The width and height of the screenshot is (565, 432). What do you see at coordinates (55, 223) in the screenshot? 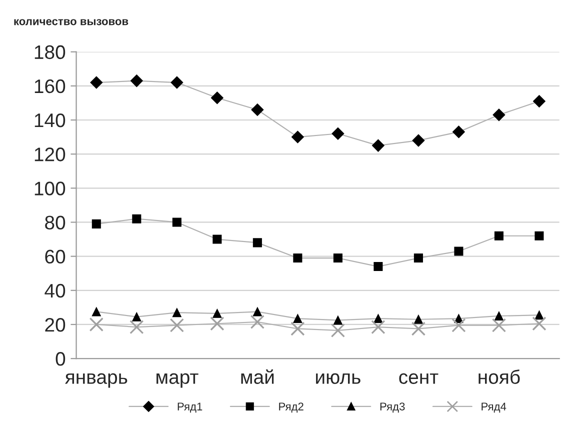
I see `y-tick-label: 80` at bounding box center [55, 223].